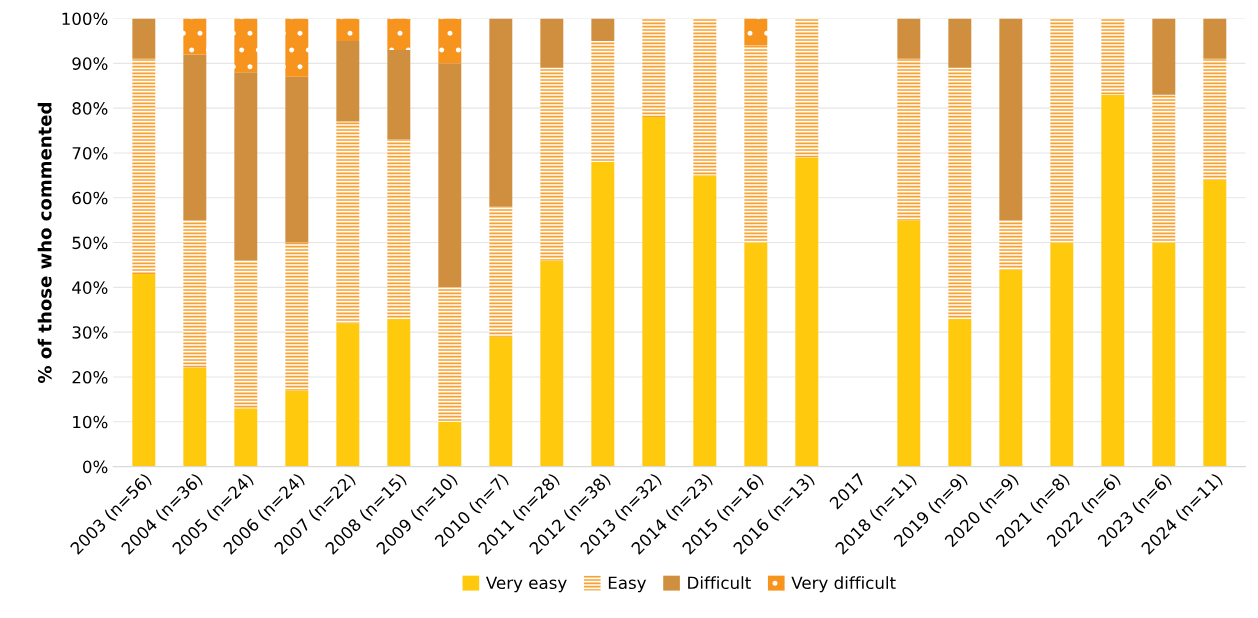 The width and height of the screenshot is (1258, 618). What do you see at coordinates (90, 287) in the screenshot?
I see `y-tick-label: 40%` at bounding box center [90, 287].